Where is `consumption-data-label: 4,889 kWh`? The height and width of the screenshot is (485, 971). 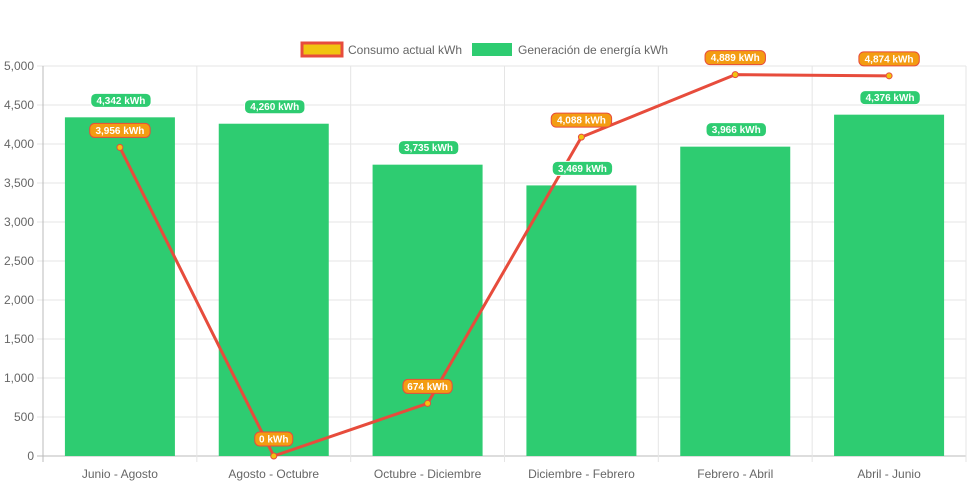
consumption-data-label: 4,889 kWh is located at coordinates (735, 58).